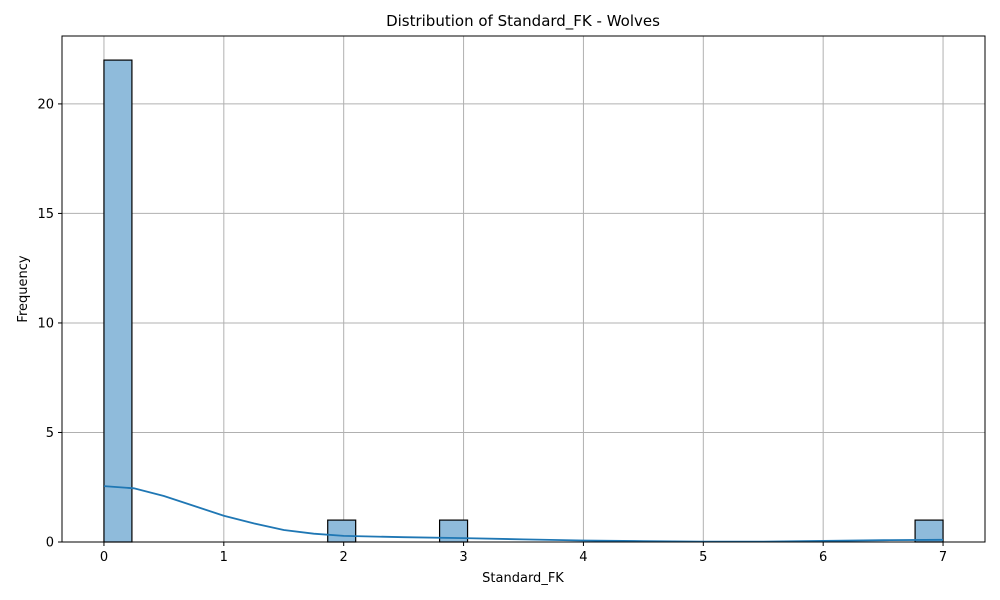 This screenshot has height=600, width=1000. Describe the element at coordinates (45, 214) in the screenshot. I see `y-tick-label: 15` at that location.